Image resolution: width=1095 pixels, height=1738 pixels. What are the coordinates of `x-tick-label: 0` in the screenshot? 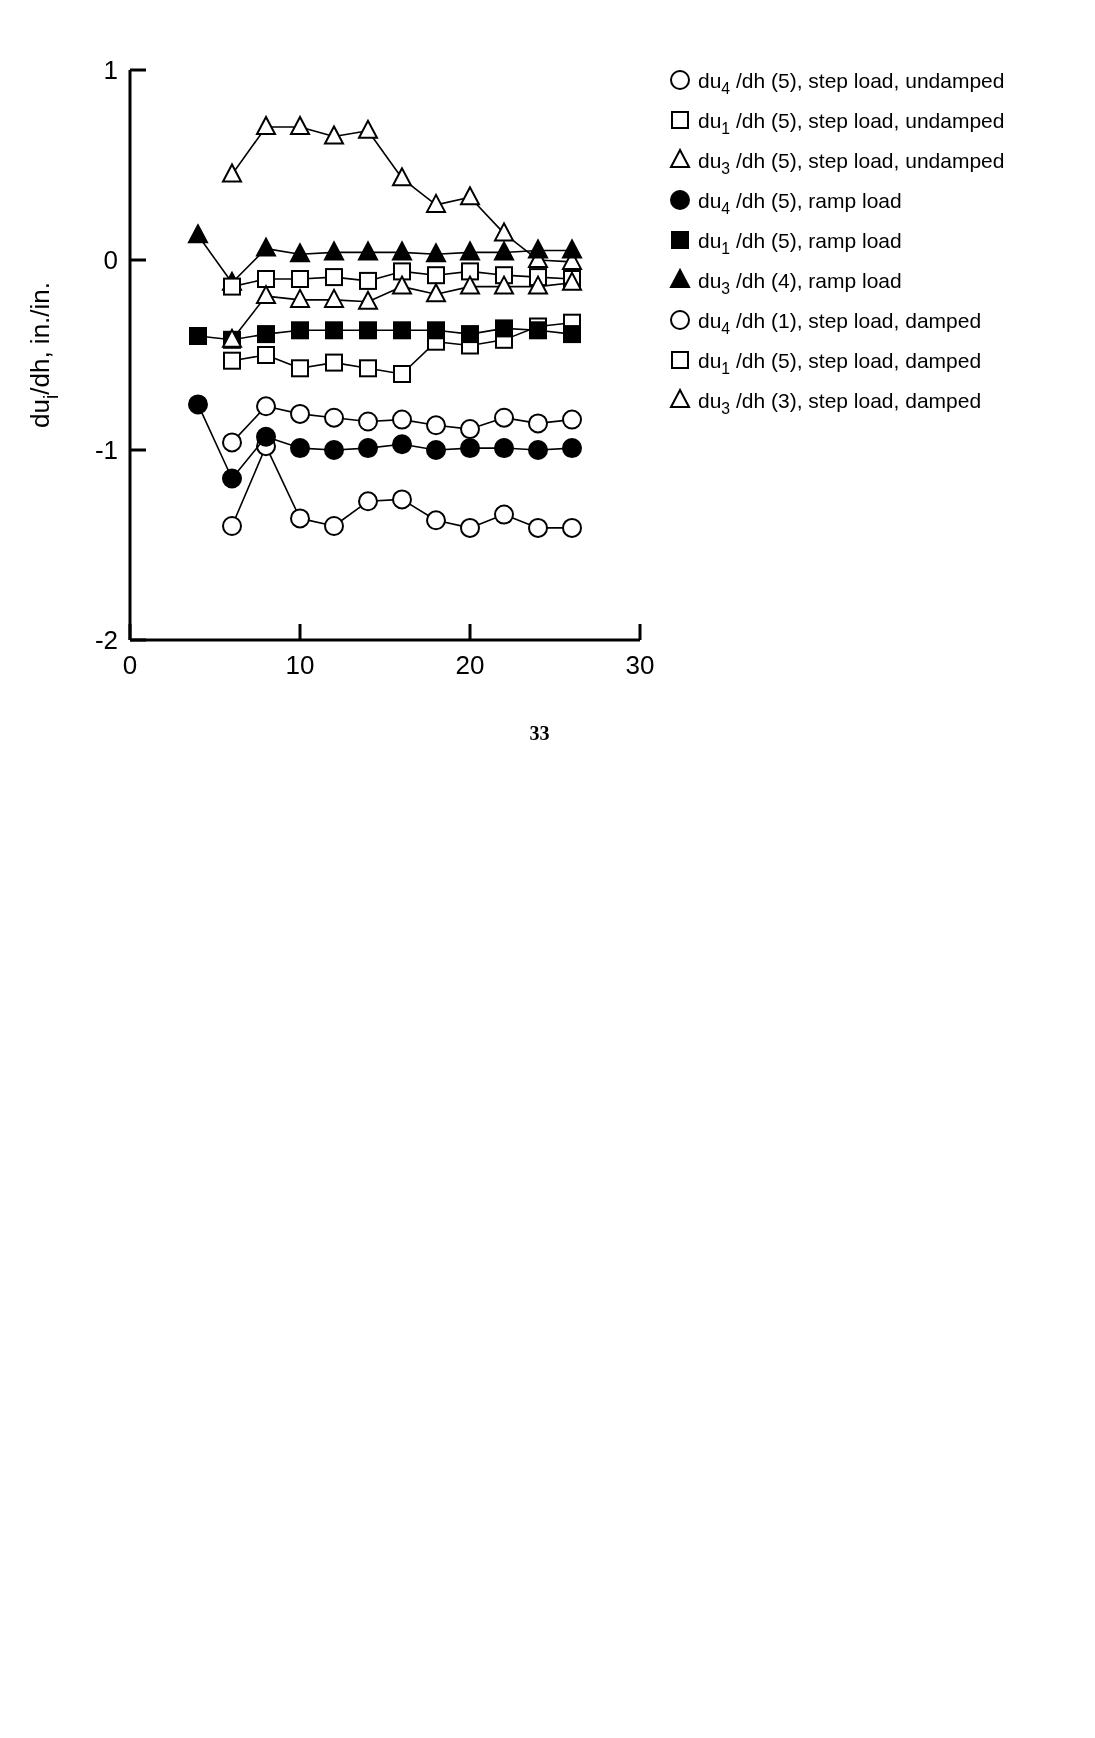 It's located at (130, 665).